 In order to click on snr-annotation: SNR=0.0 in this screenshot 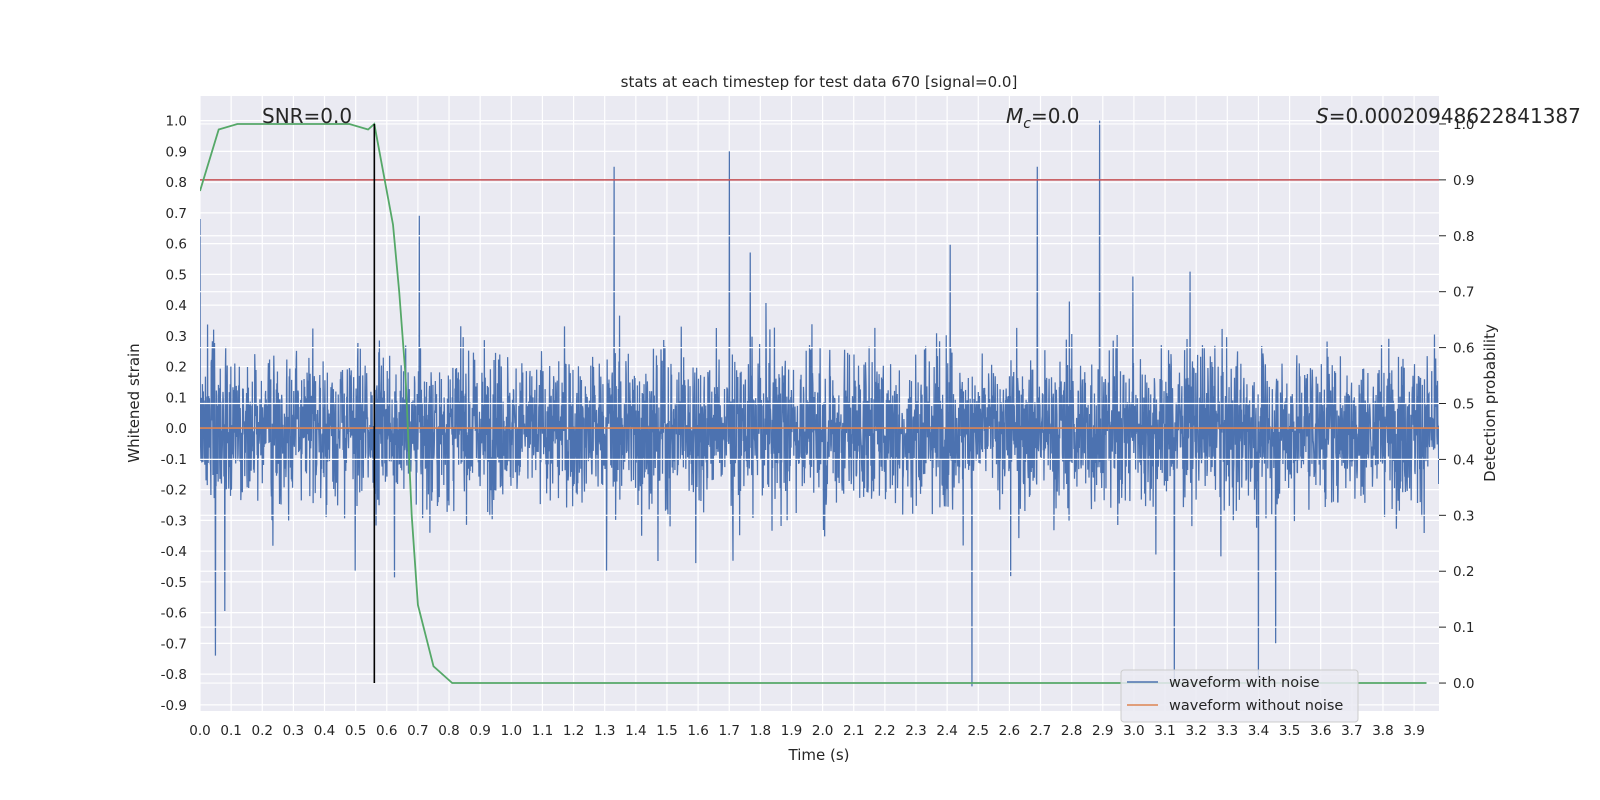, I will do `click(307, 116)`.